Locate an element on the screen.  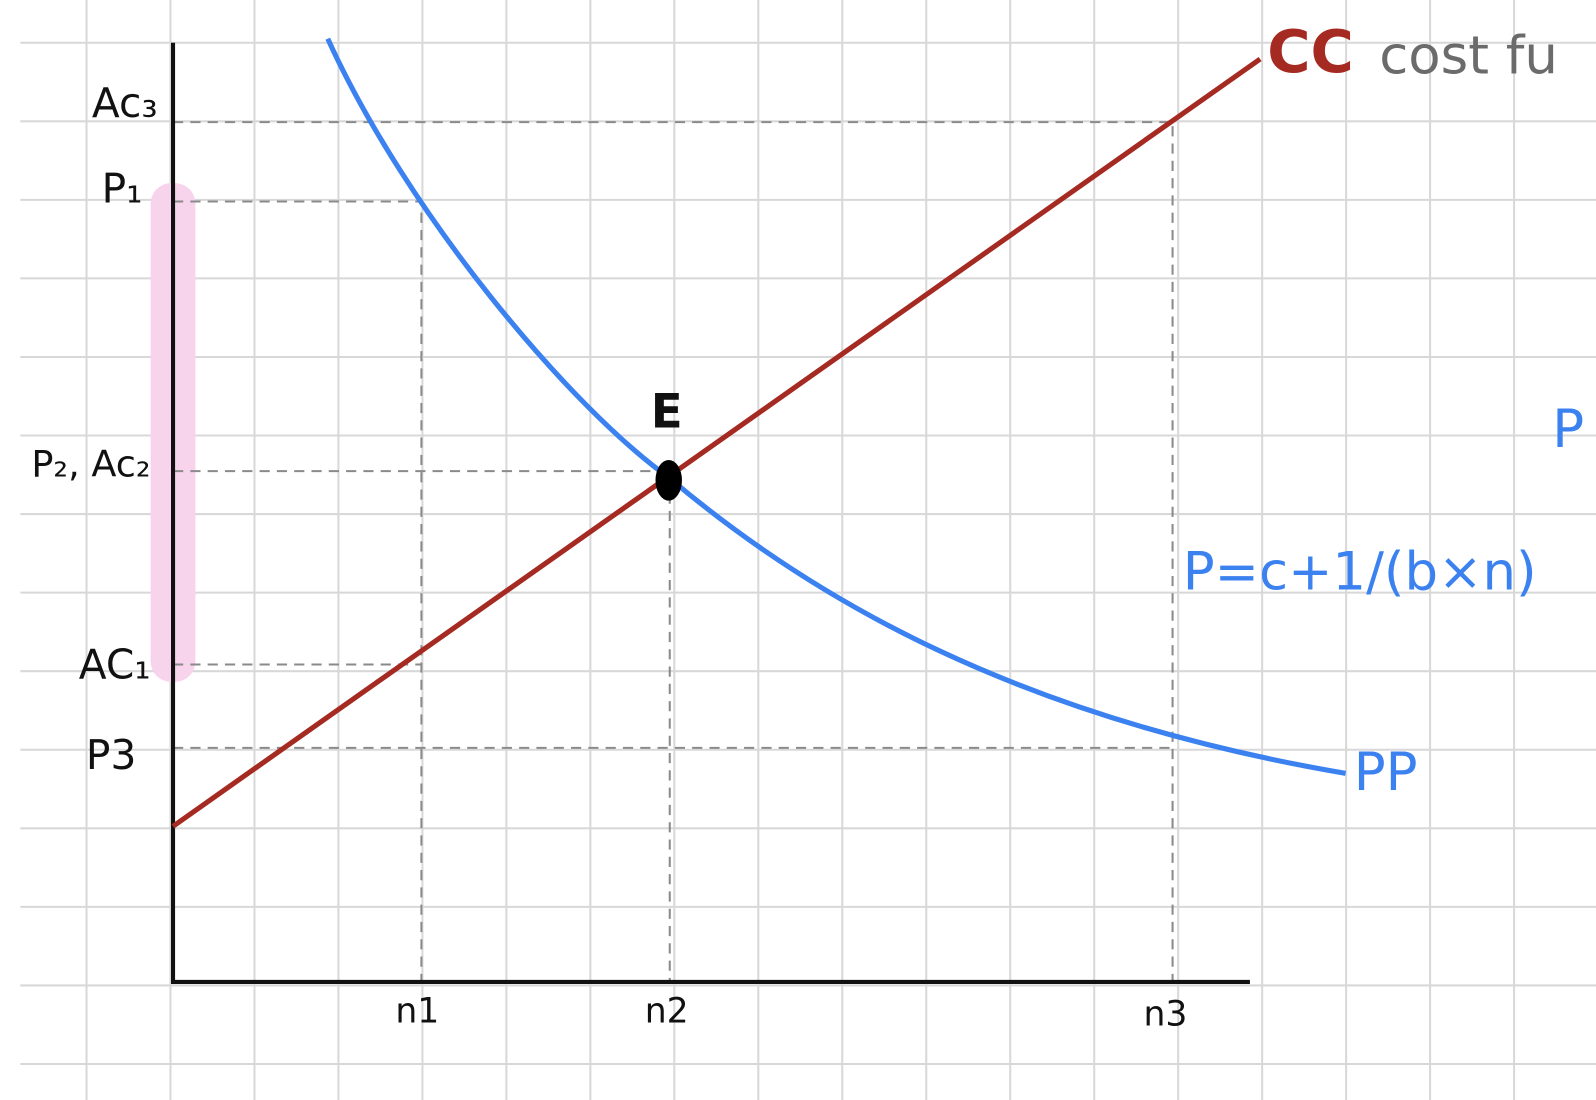
x-label: n1 is located at coordinates (417, 1011).